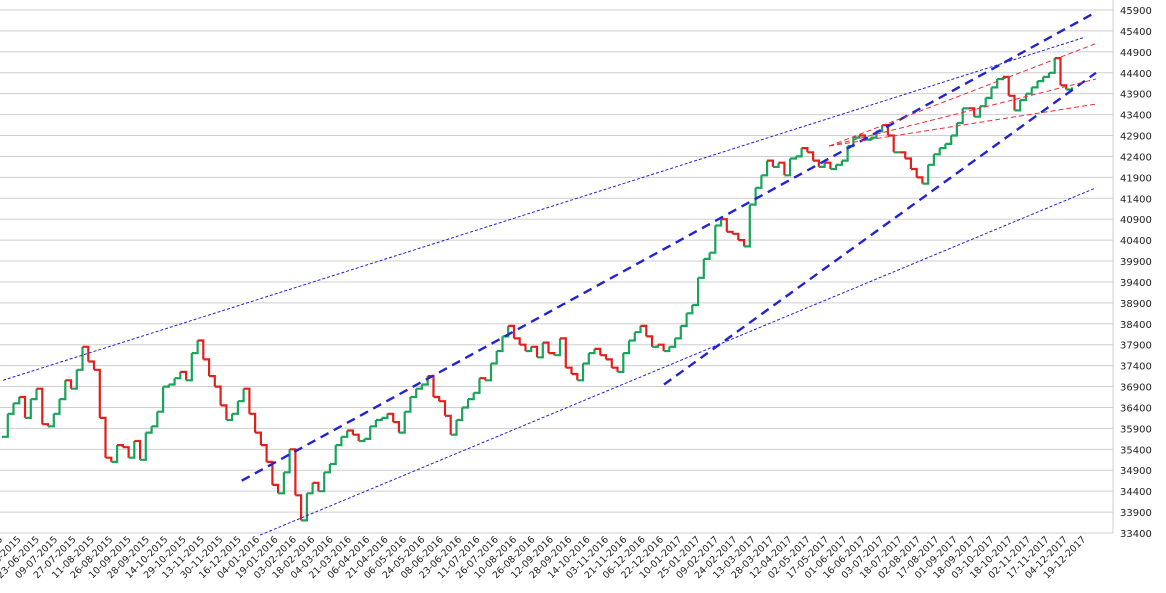  I want to click on y-tick-label: 44900, so click(1136, 53).